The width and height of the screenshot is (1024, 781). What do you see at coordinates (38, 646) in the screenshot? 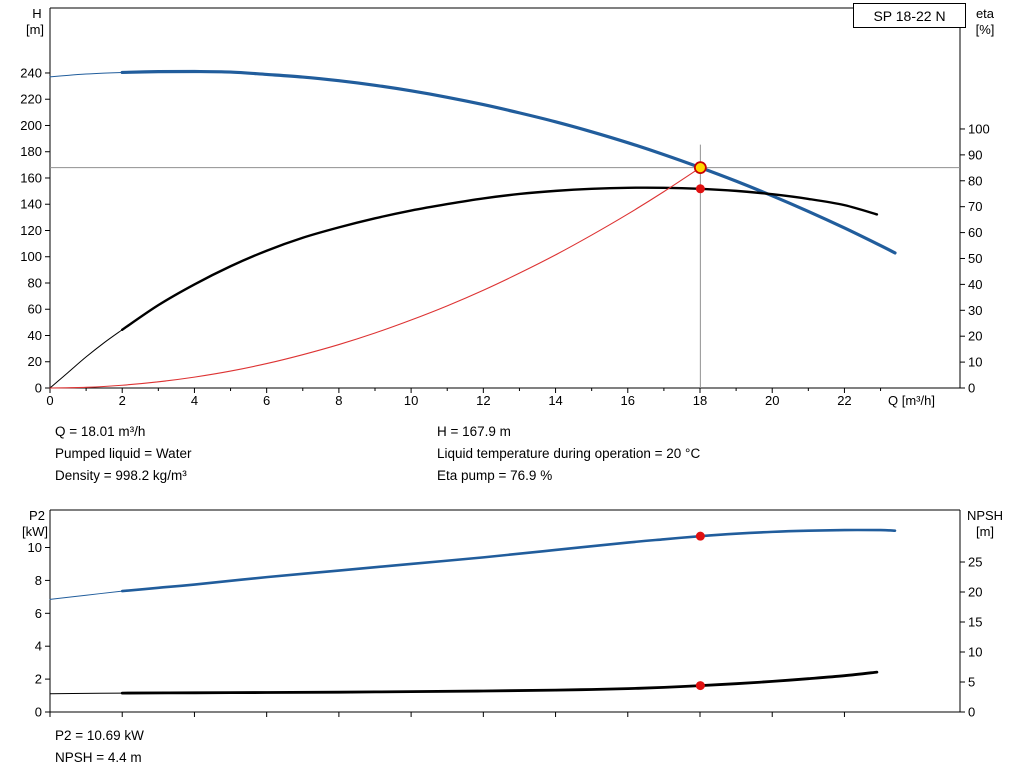
I see `left-tick-label: 4` at bounding box center [38, 646].